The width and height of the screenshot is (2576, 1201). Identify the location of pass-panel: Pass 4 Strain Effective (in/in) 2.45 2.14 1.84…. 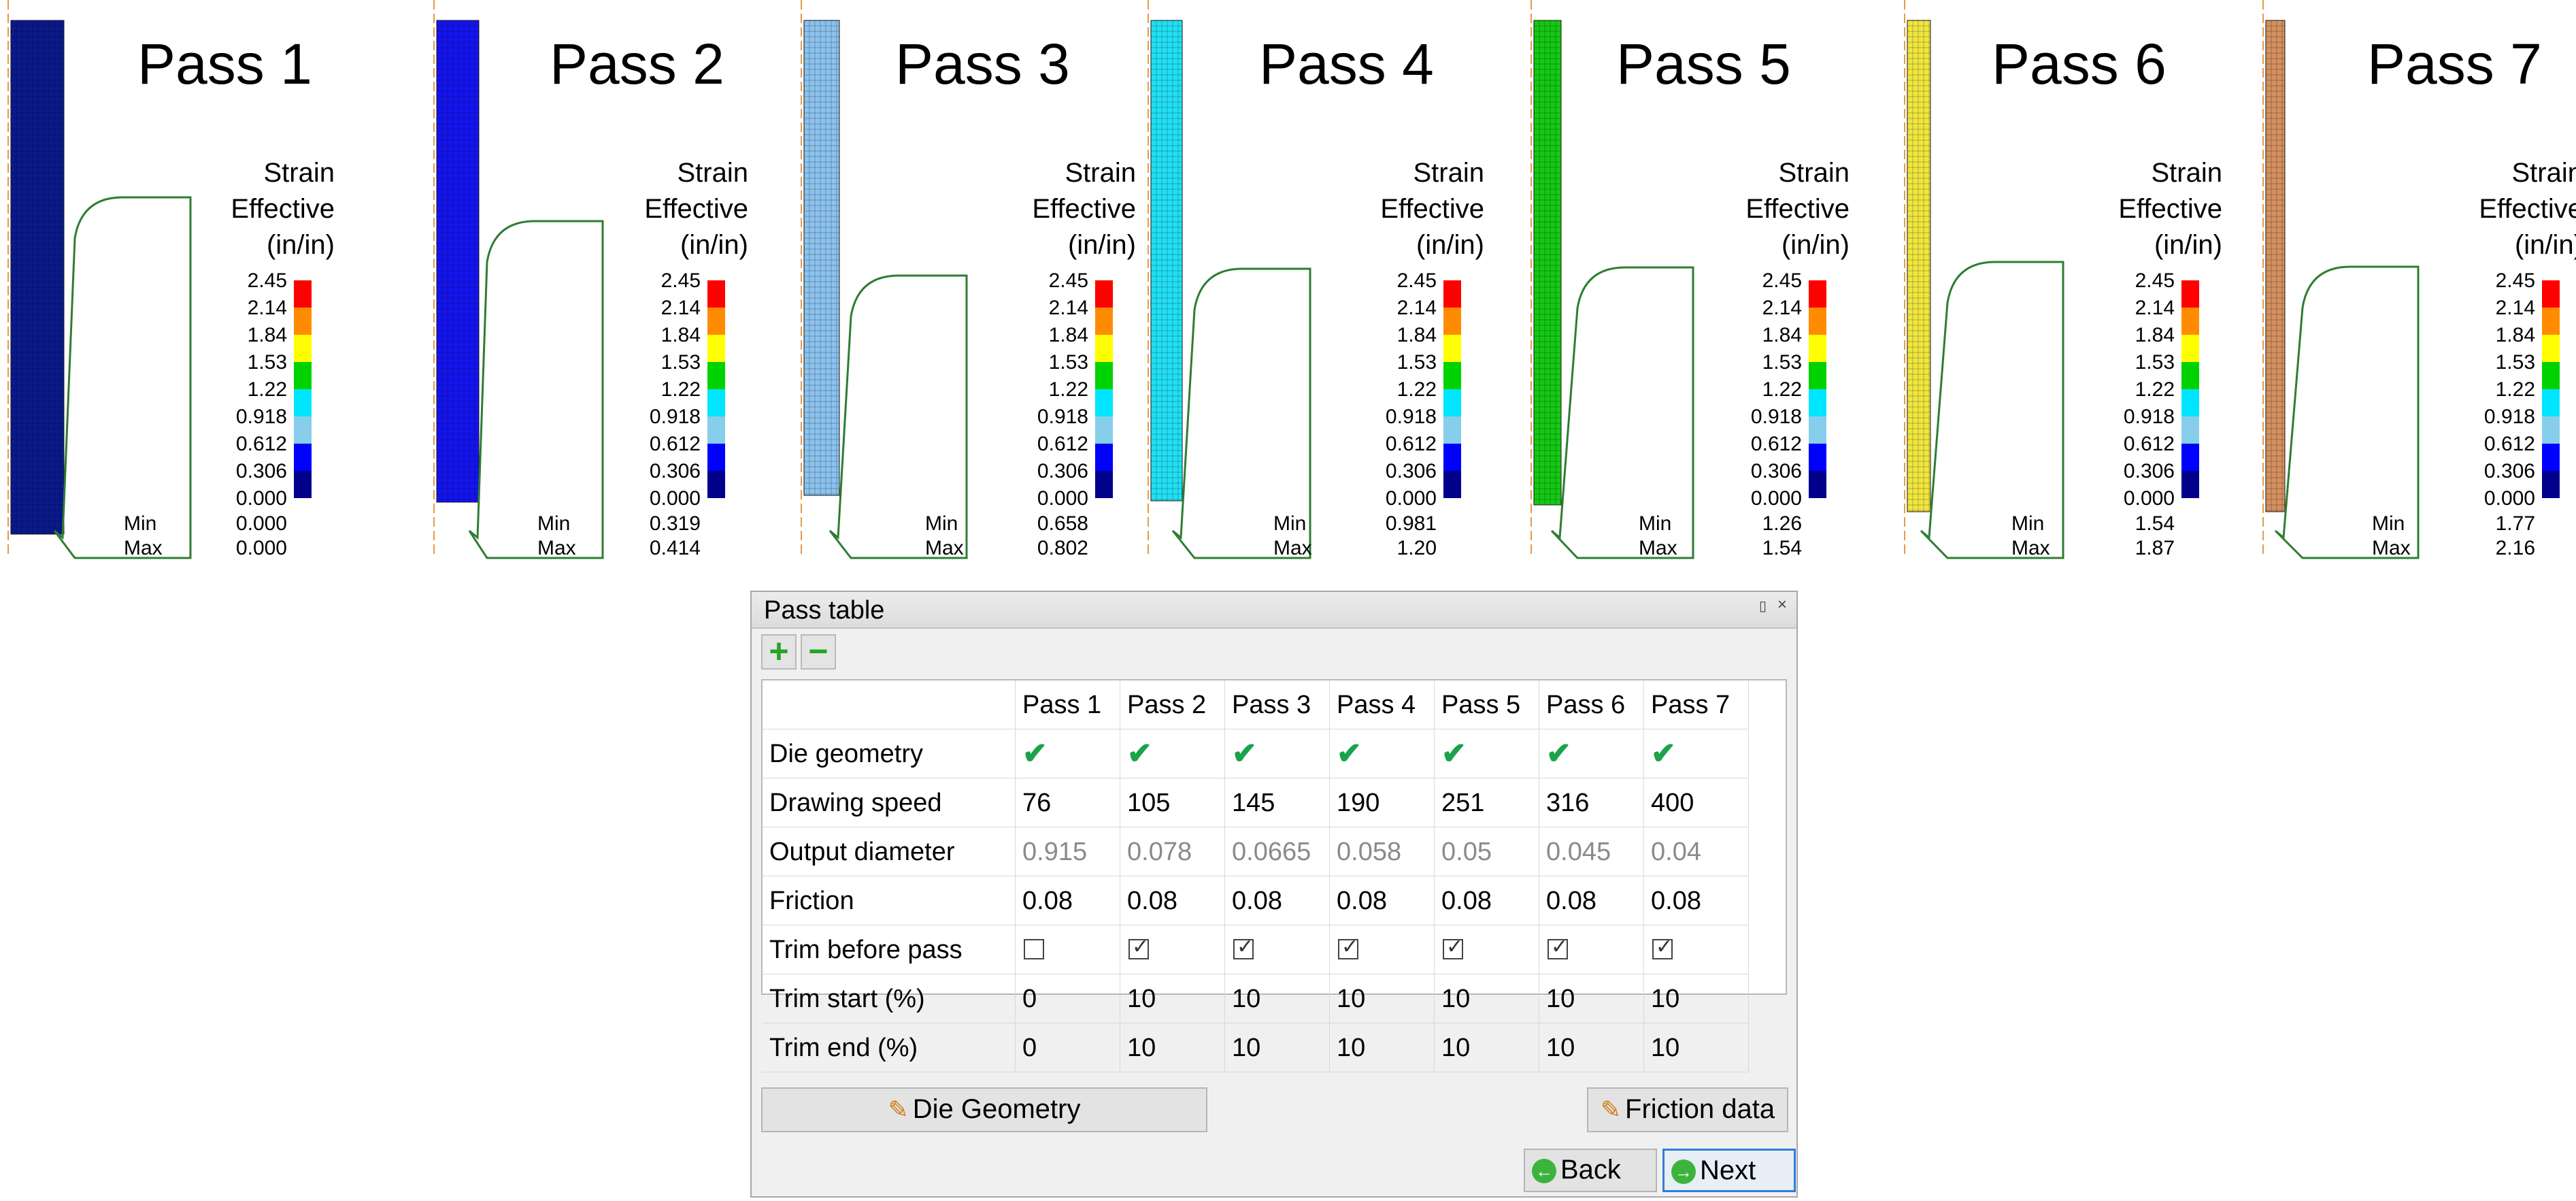
(1334, 282).